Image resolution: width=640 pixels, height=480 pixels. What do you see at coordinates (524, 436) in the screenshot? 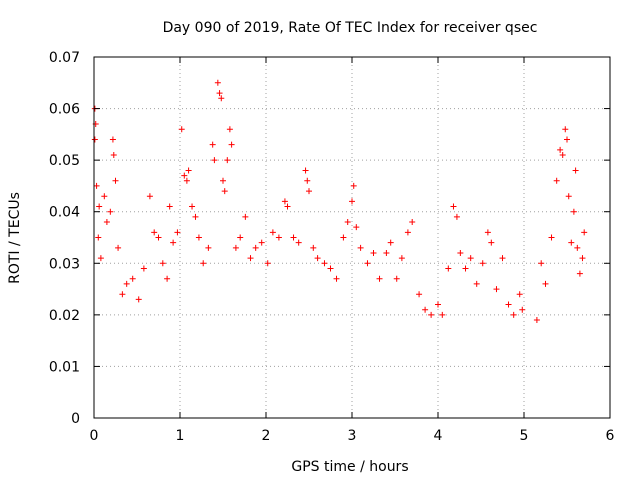
I see `x-tick-label: 5` at bounding box center [524, 436].